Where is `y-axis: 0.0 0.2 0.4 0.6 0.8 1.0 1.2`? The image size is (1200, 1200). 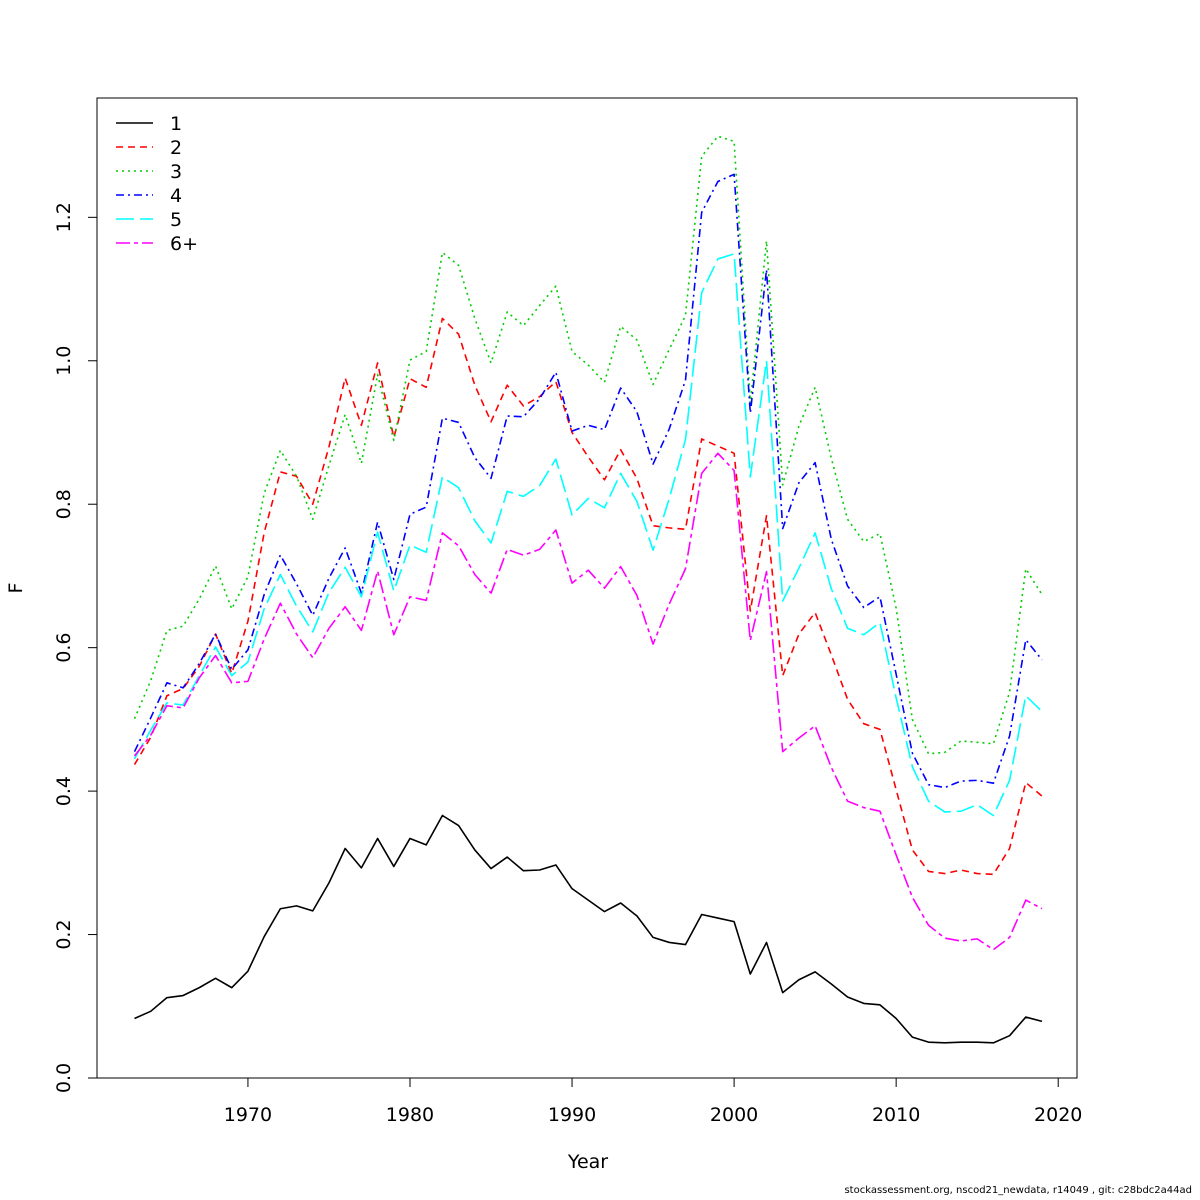 y-axis: 0.0 0.2 0.4 0.6 0.8 1.0 1.2 is located at coordinates (75, 647).